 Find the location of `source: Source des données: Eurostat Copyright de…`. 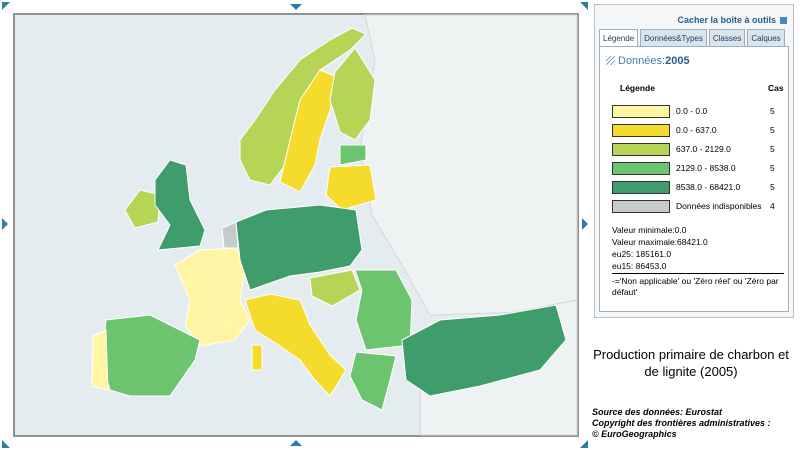

source: Source des données: Eurostat Copyright de… is located at coordinates (681, 423).